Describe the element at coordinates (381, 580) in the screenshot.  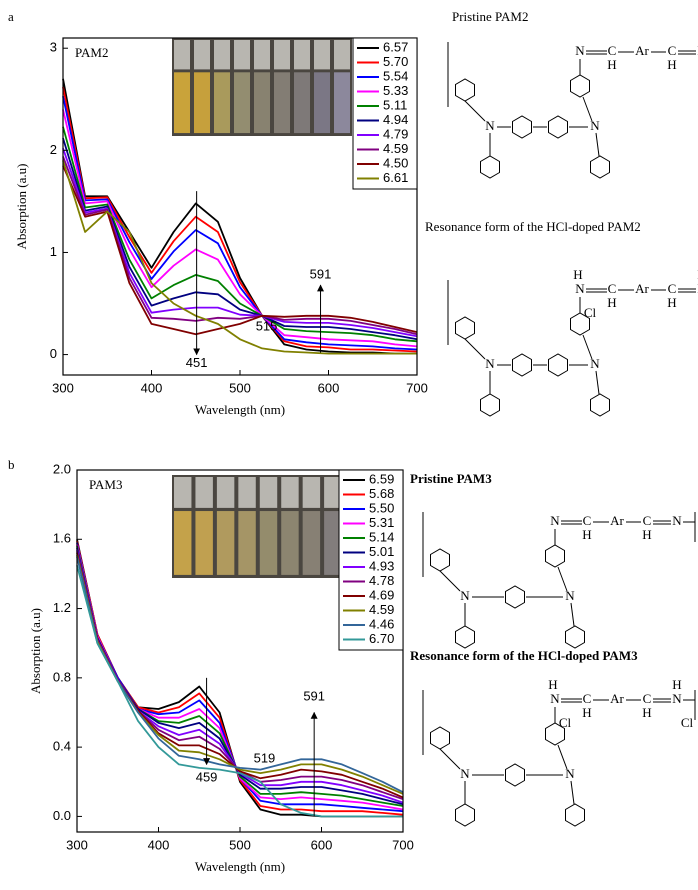
I see `legend-label: 4.78` at that location.